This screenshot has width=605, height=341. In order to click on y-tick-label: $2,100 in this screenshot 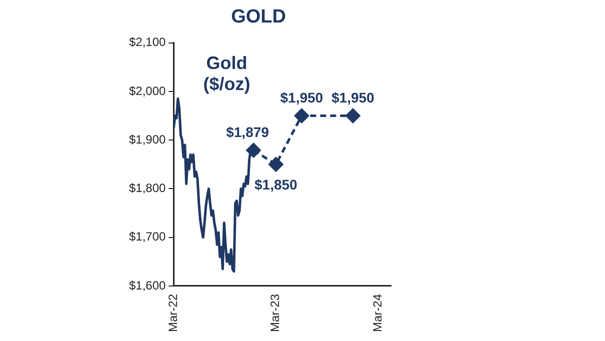, I will do `click(147, 42)`.